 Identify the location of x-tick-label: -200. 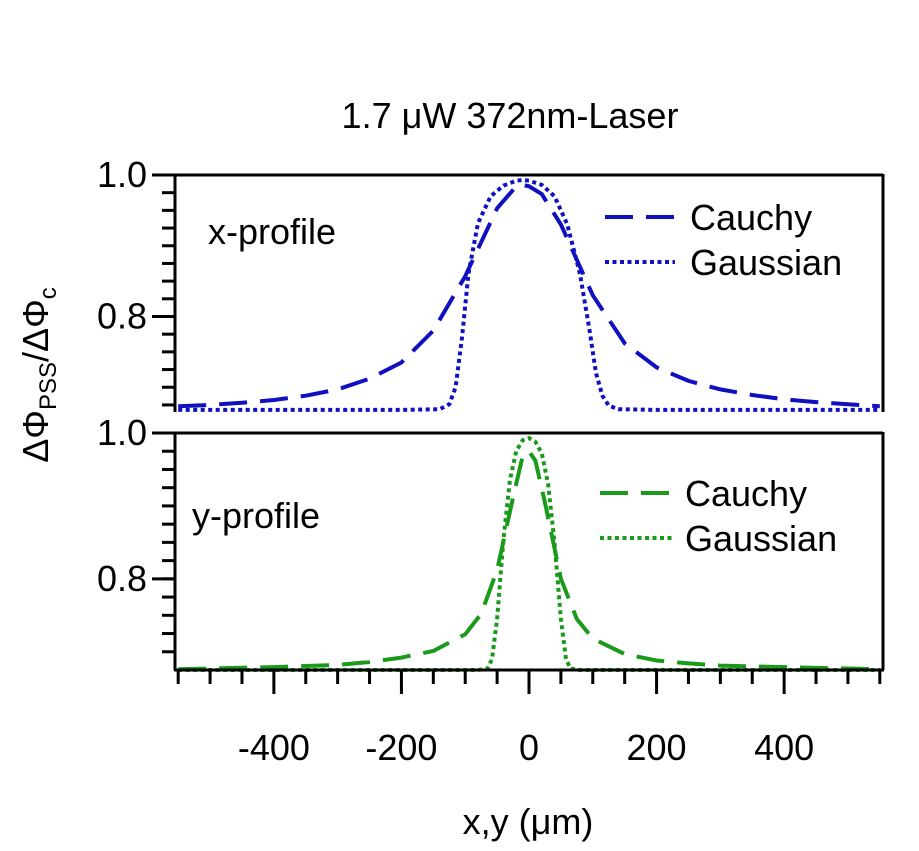
(401, 747).